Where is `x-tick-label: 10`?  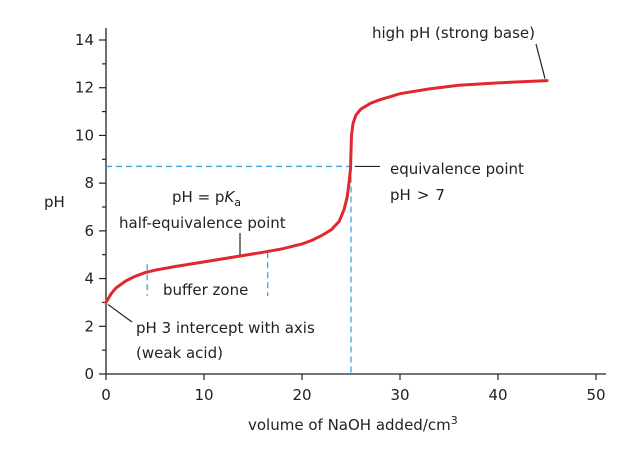 x-tick-label: 10 is located at coordinates (203, 395).